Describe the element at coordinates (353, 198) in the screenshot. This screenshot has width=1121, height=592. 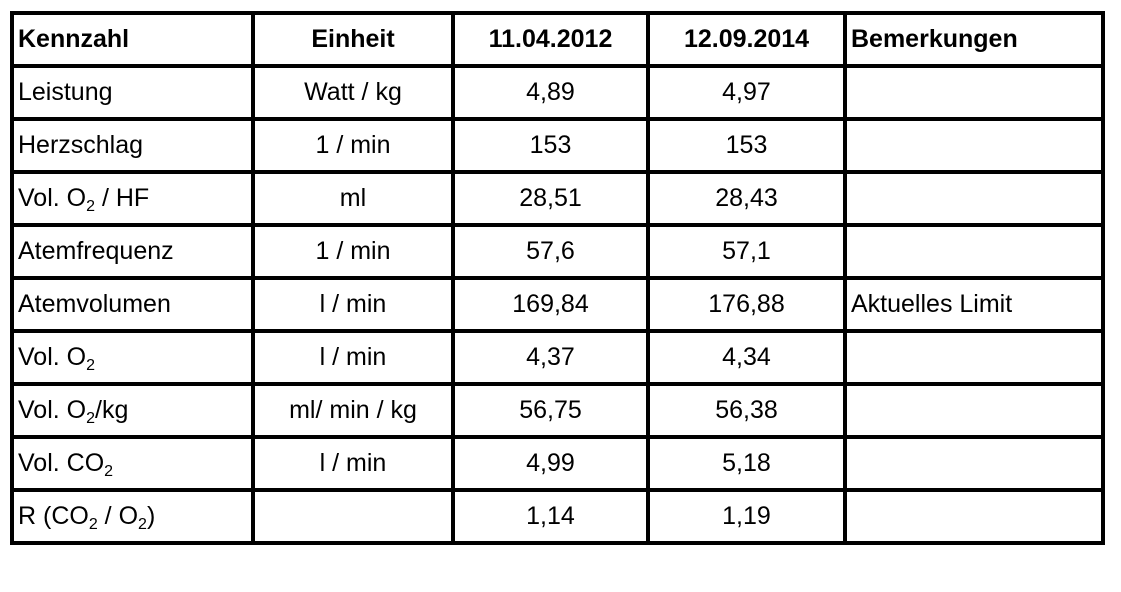
I see `cell-einheit: ml` at that location.